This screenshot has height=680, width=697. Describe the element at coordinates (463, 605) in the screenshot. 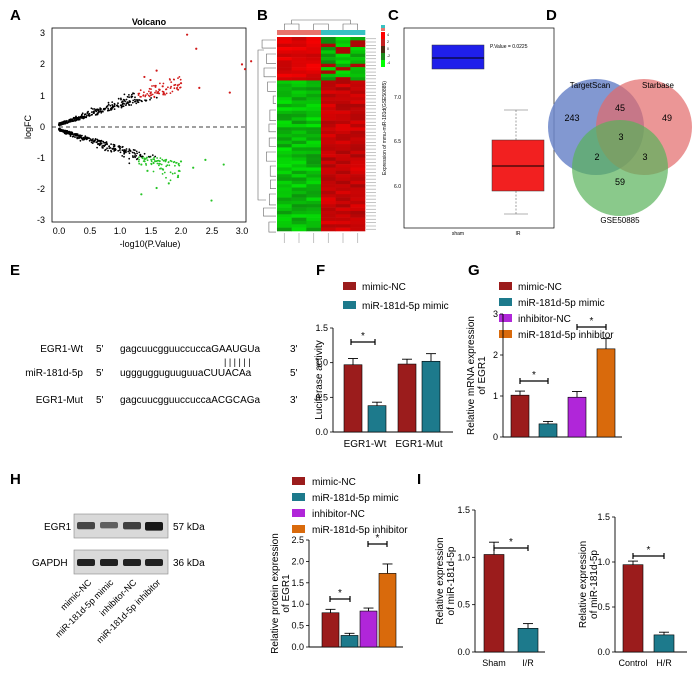

I see `y-tick-label: 0.5` at that location.